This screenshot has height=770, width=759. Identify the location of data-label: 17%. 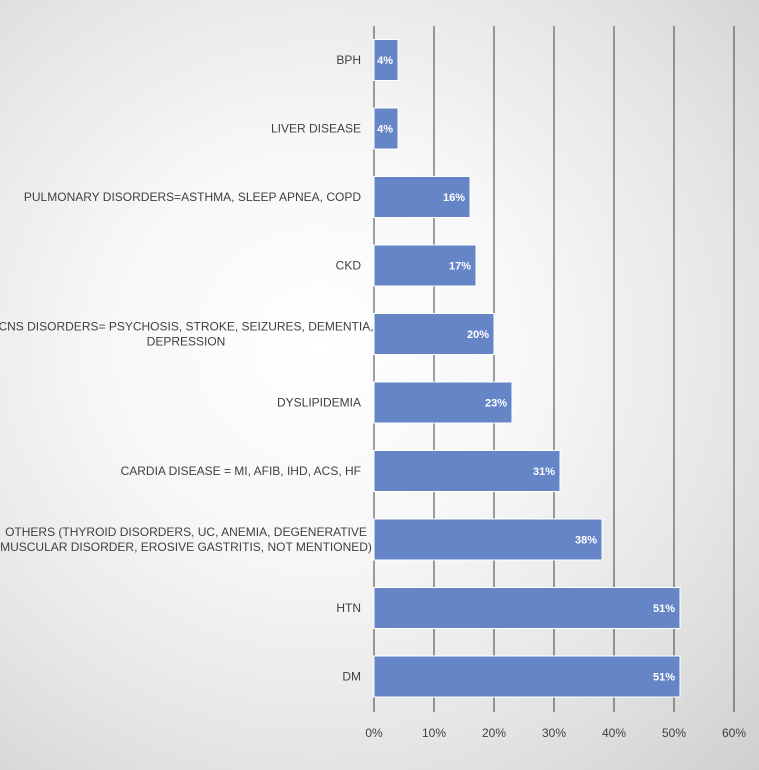
(460, 267).